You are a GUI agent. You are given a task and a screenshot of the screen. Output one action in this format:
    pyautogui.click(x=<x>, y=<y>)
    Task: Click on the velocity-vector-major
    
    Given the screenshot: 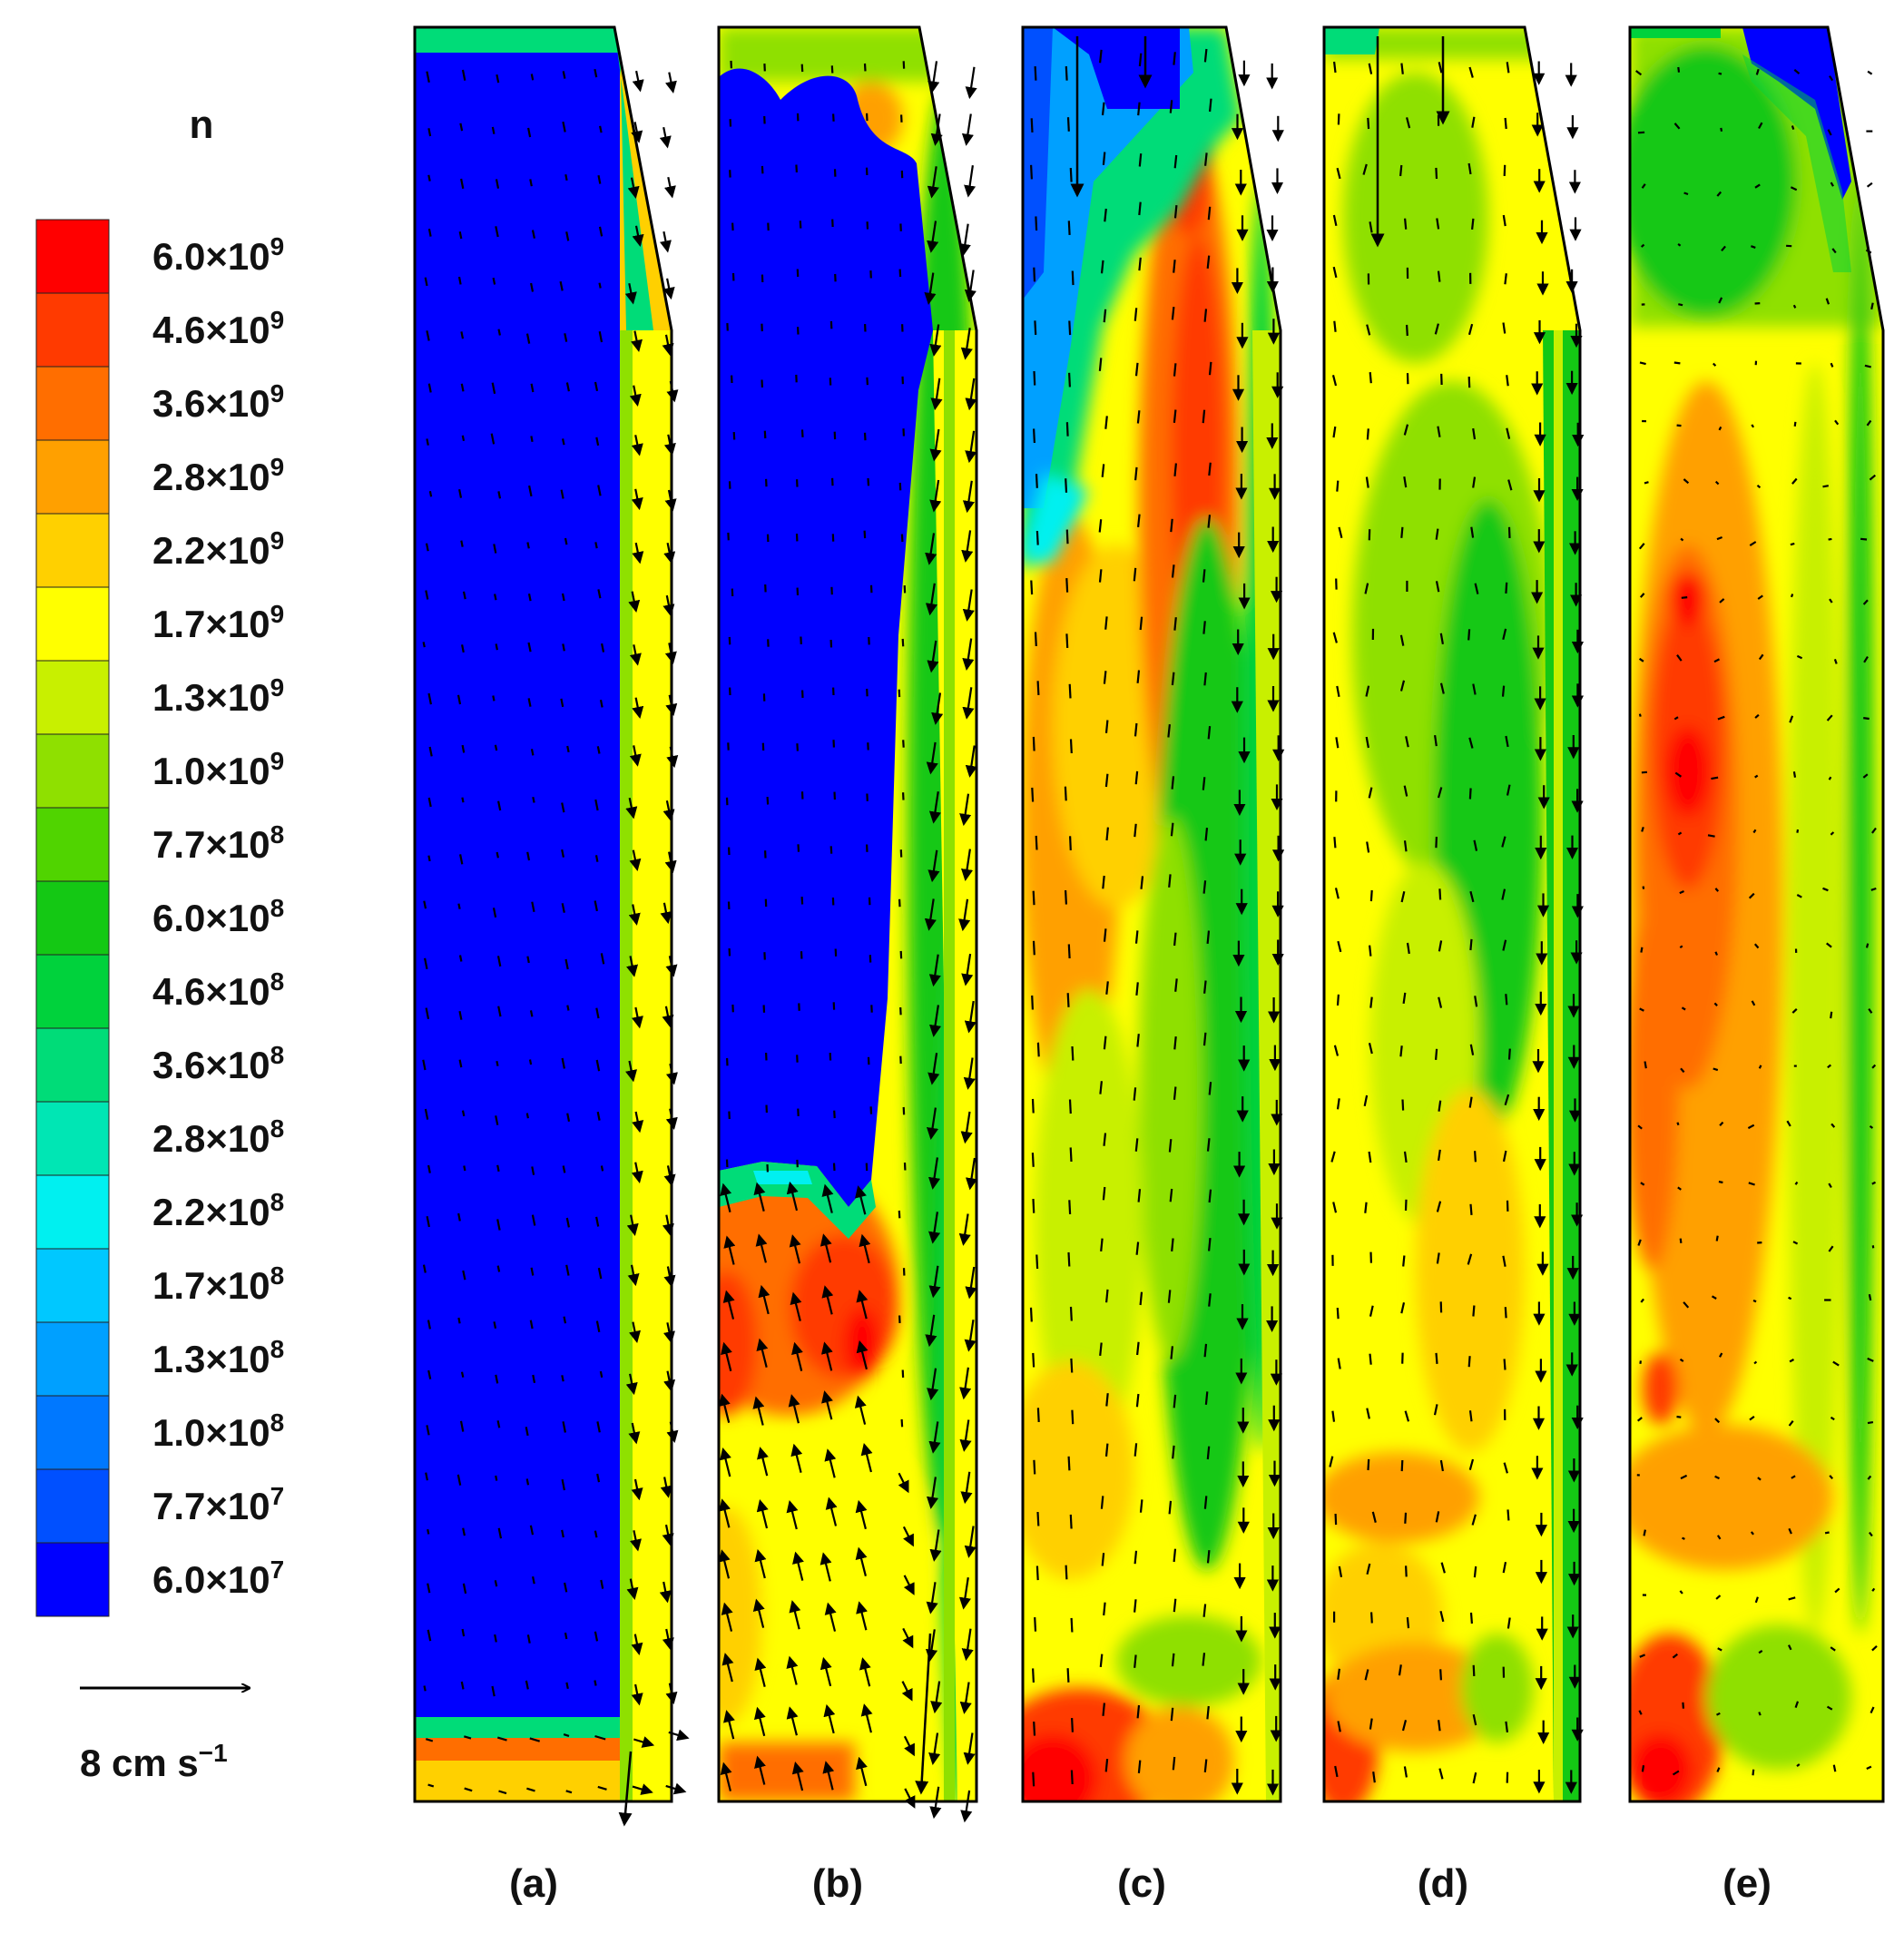 What is the action you would take?
    pyautogui.click(x=626, y=1789)
    